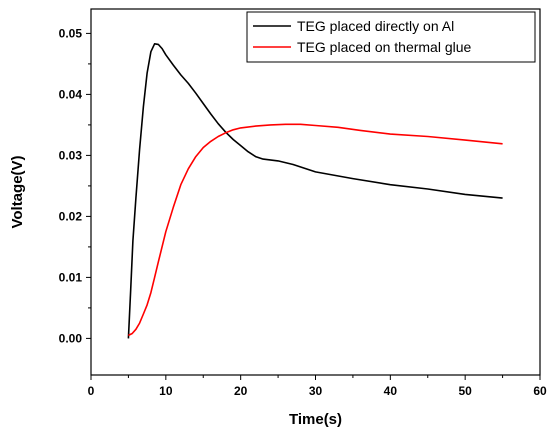 The image size is (550, 436). I want to click on x-tick-label: 50, so click(465, 391).